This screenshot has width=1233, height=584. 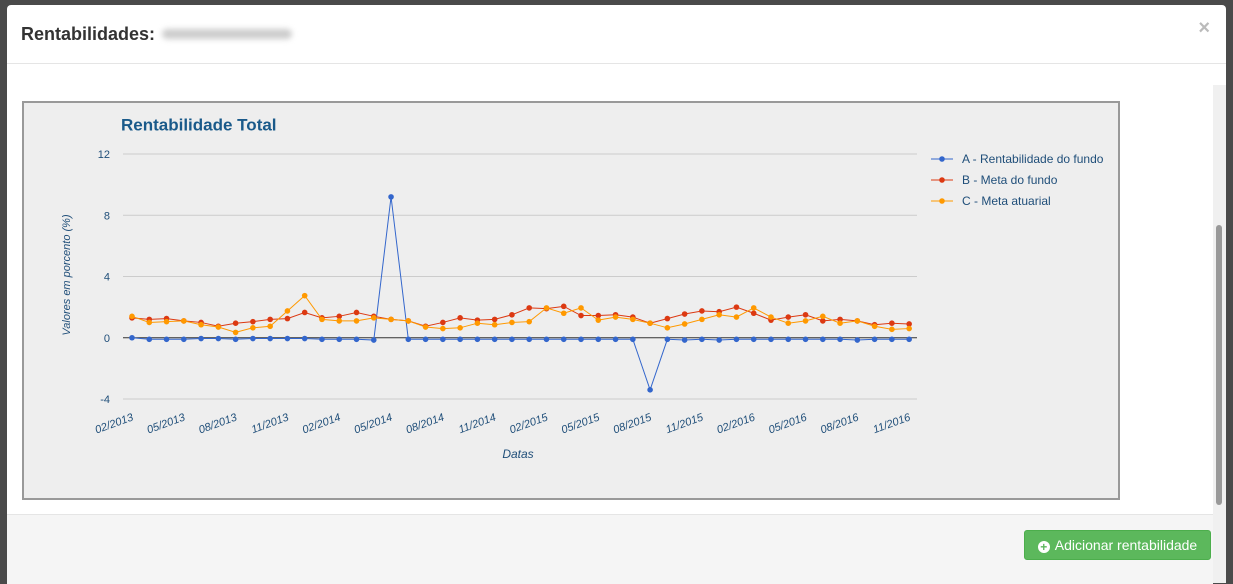 I want to click on y-tick-label: 4, so click(x=107, y=278).